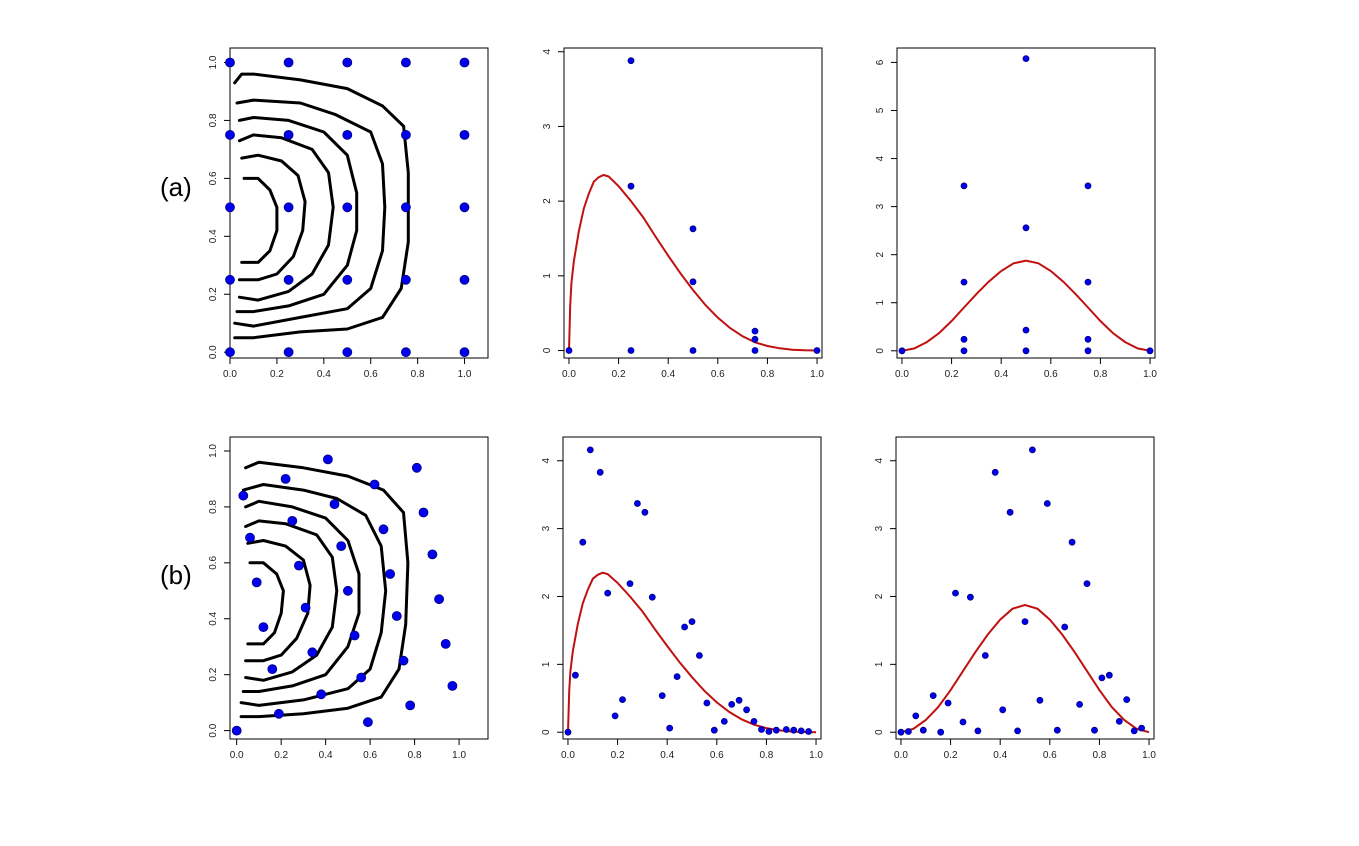  What do you see at coordinates (348, 213) in the screenshot?
I see `panel-a-left: 0.0 0.2 0.4 0.6 0.8 1.0 0.0 0.2 0.4 0.6 0.8 1.0` at bounding box center [348, 213].